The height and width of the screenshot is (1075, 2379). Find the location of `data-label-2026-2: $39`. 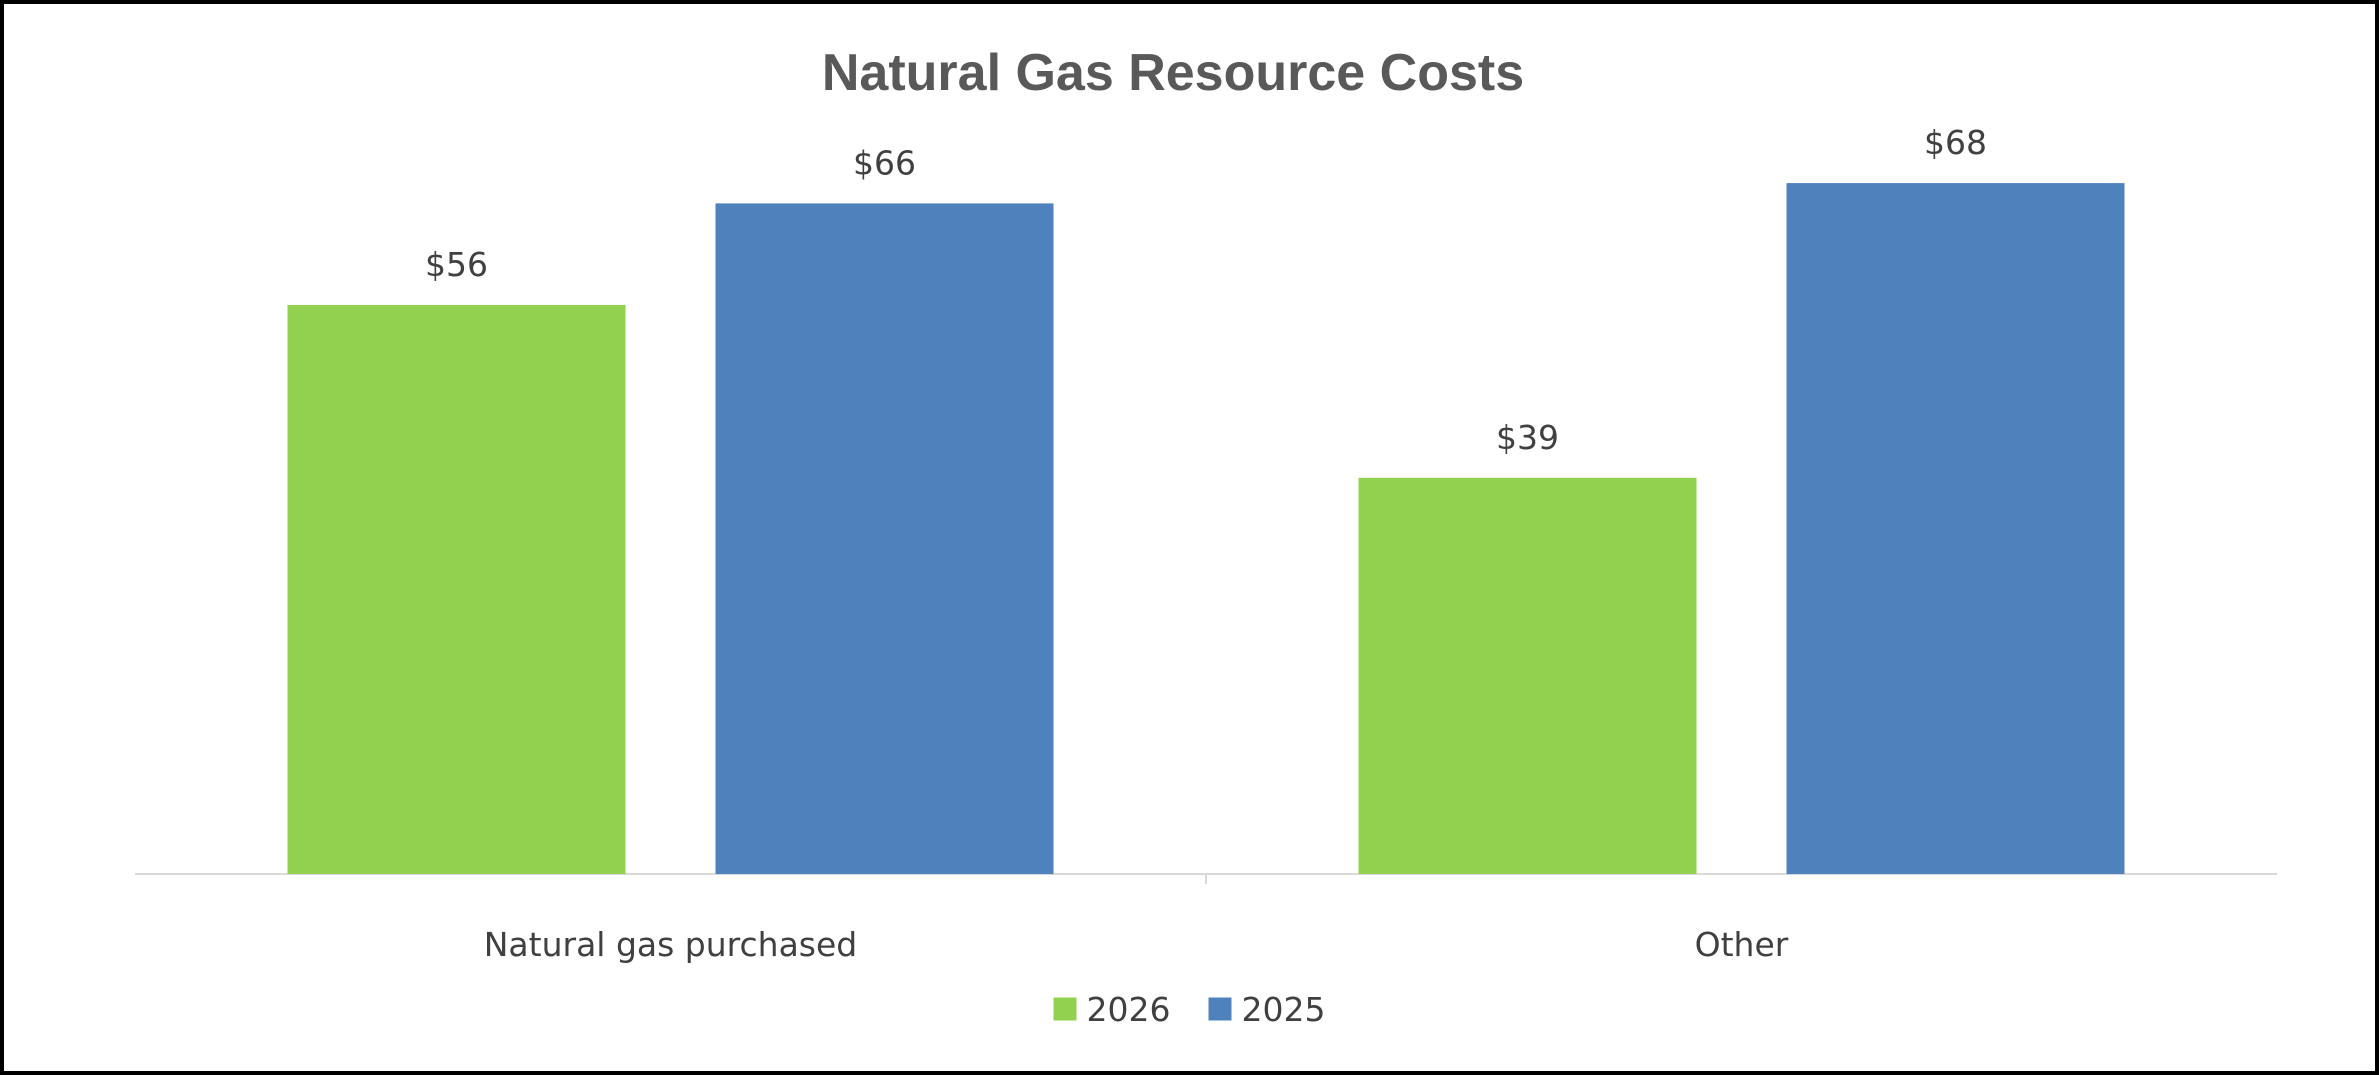

data-label-2026-2: $39 is located at coordinates (1527, 437).